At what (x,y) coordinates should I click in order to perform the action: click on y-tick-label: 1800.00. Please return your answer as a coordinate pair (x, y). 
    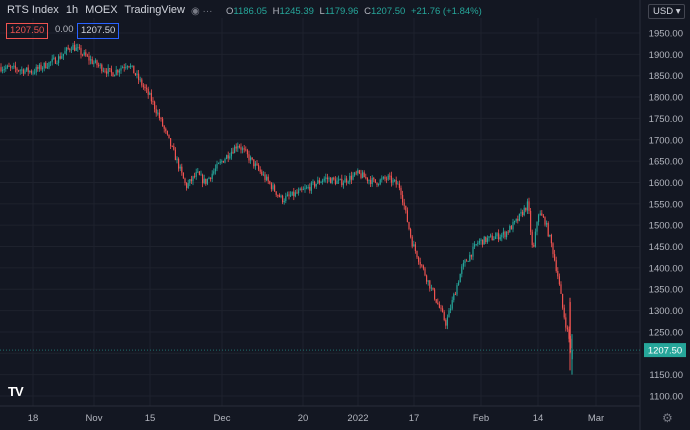
    Looking at the image, I should click on (666, 98).